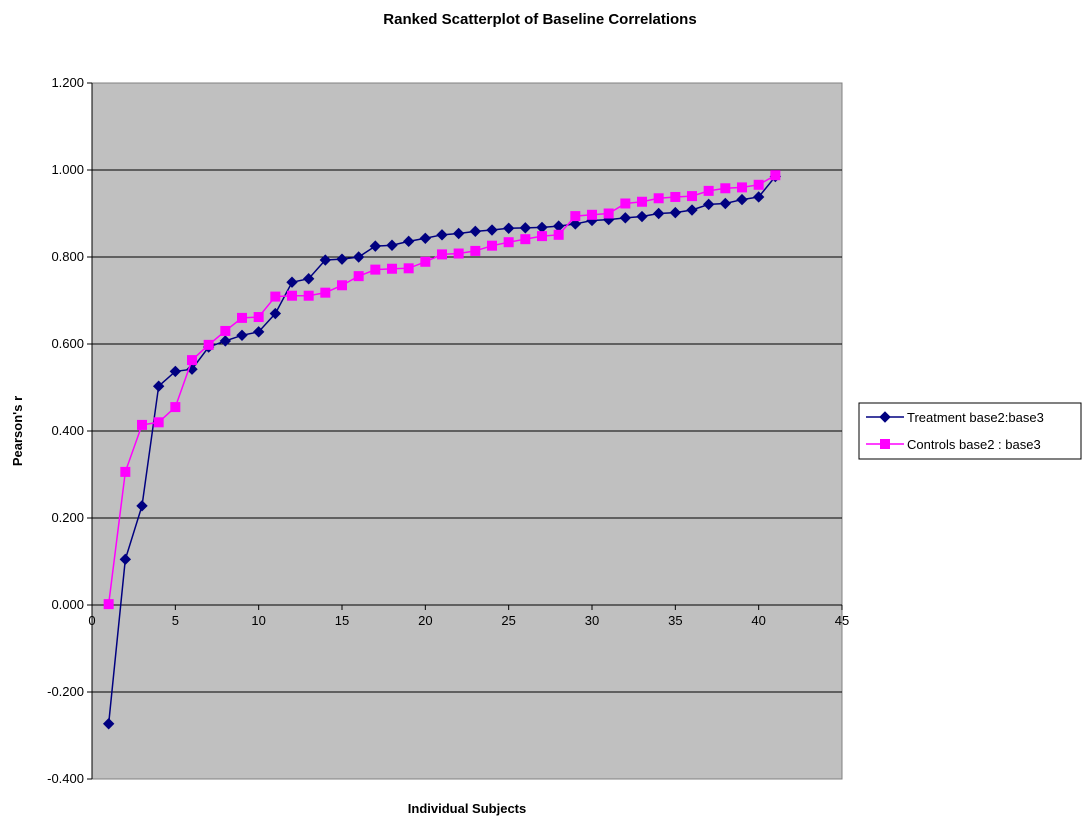  Describe the element at coordinates (65, 691) in the screenshot. I see `y-tick-label: -0.200` at that location.